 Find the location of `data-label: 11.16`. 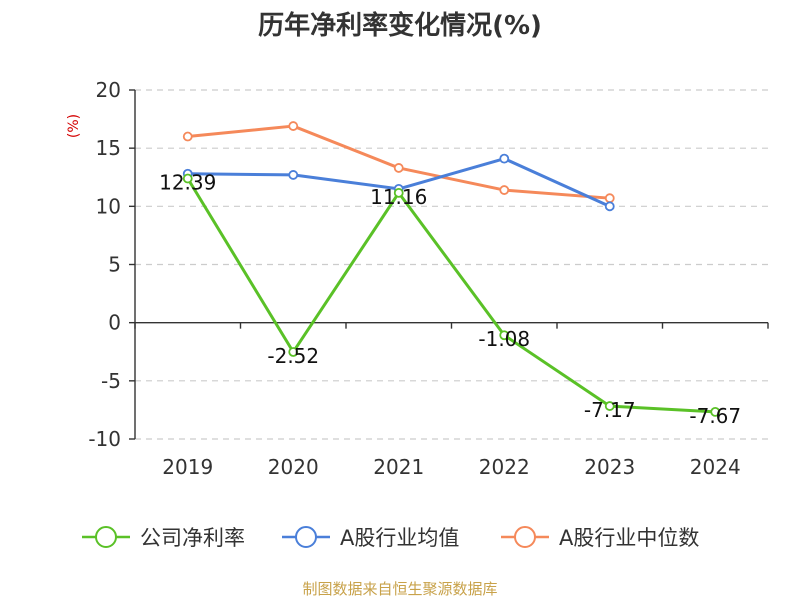

data-label: 11.16 is located at coordinates (398, 197).